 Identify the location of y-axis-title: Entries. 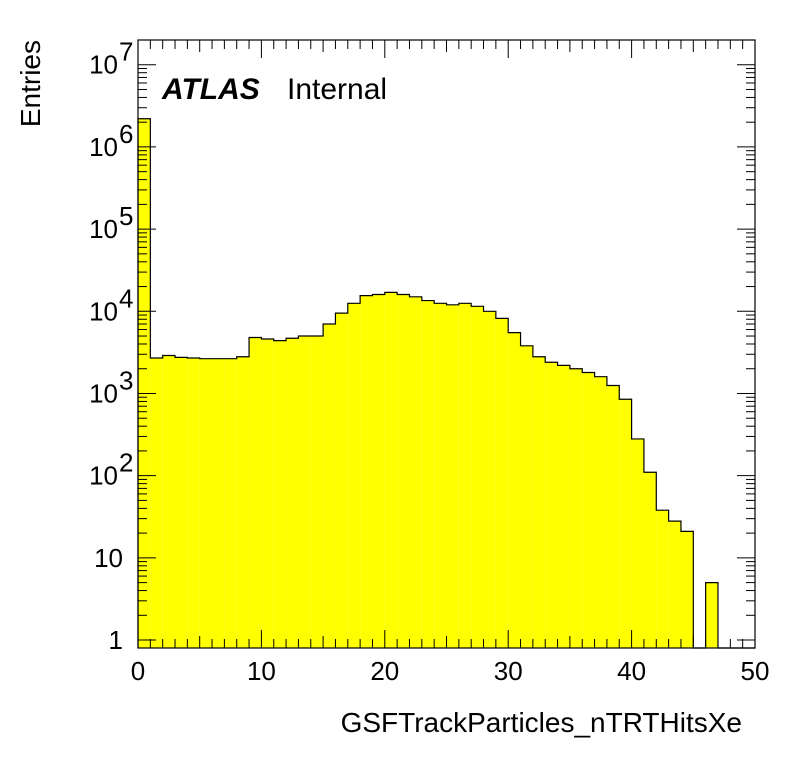
(30, 83).